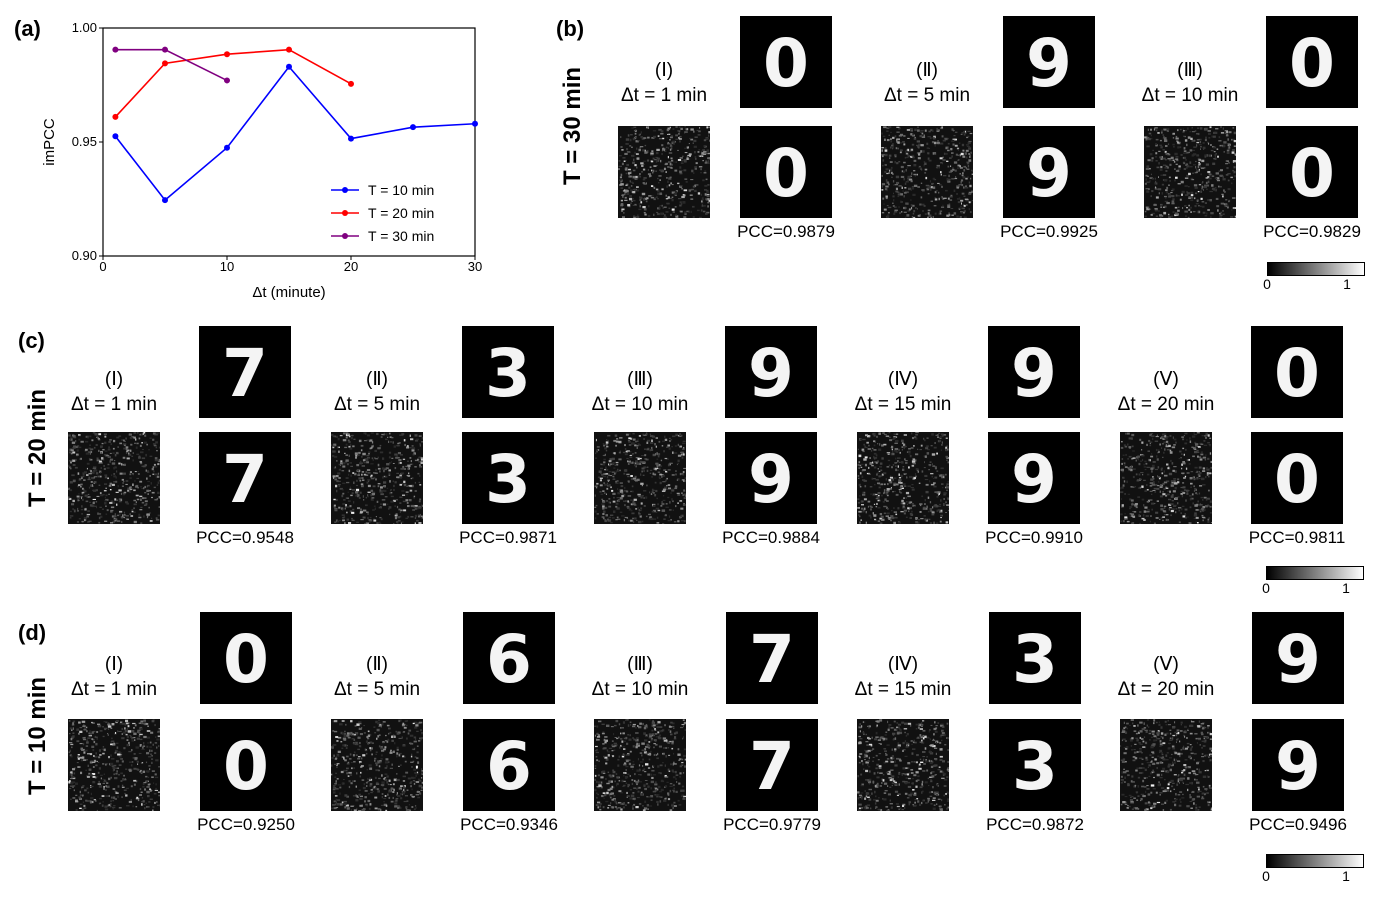  Describe the element at coordinates (245, 479) in the screenshot. I see `svg-text: 7` at that location.